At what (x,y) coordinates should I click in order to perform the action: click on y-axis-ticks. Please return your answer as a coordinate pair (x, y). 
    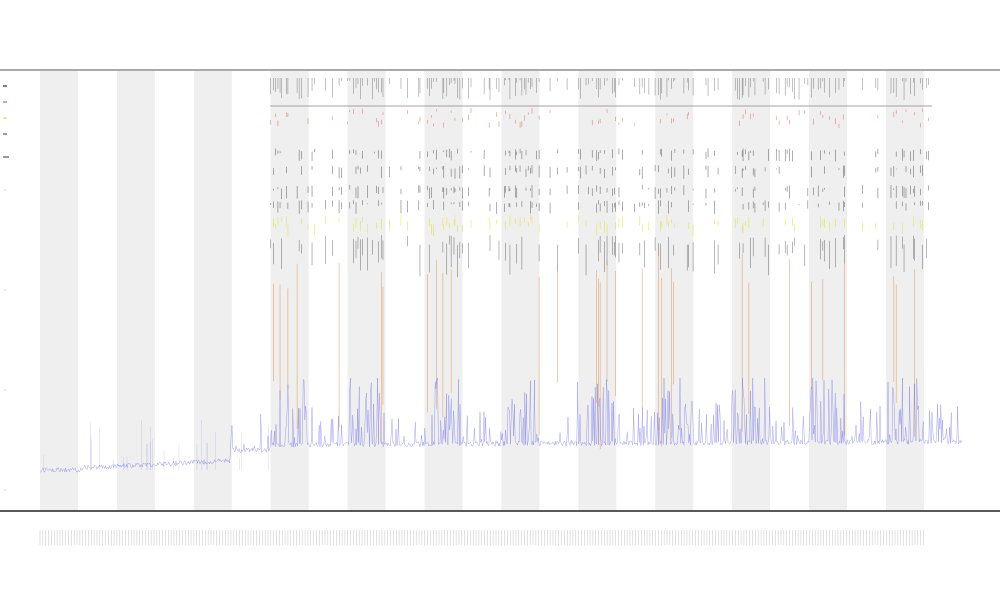
    Looking at the image, I should click on (5, 340).